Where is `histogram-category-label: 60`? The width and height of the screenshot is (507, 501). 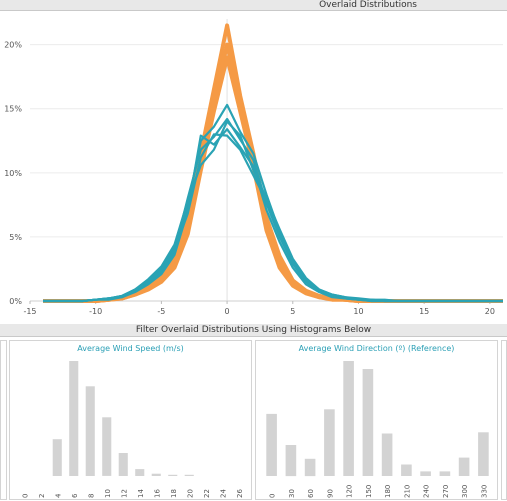
histogram-category-label: 60 is located at coordinates (311, 493).